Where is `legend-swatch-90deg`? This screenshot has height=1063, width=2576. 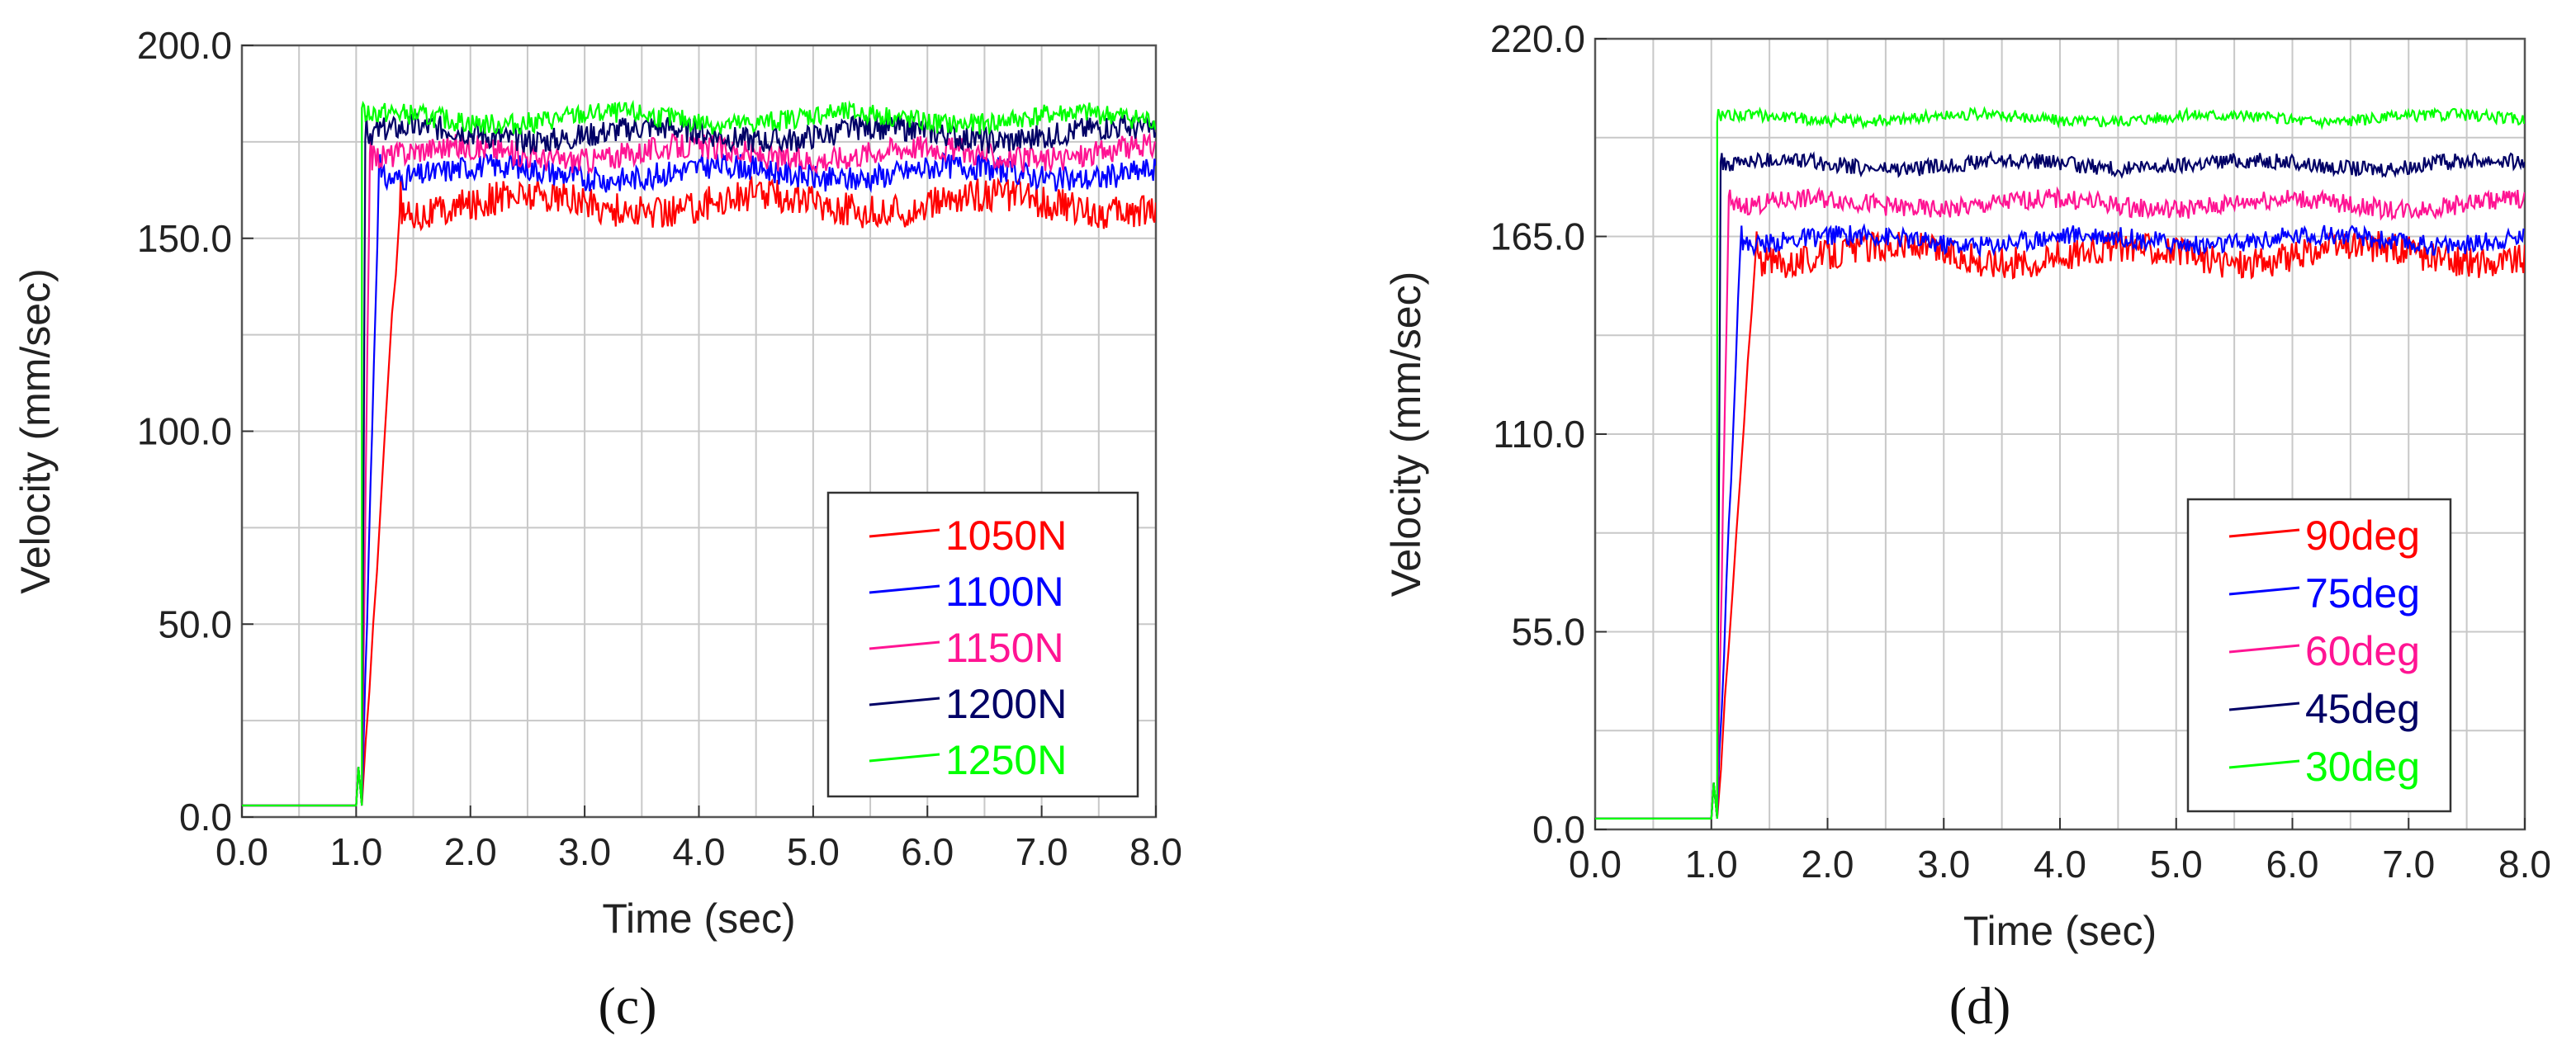 legend-swatch-90deg is located at coordinates (2264, 533).